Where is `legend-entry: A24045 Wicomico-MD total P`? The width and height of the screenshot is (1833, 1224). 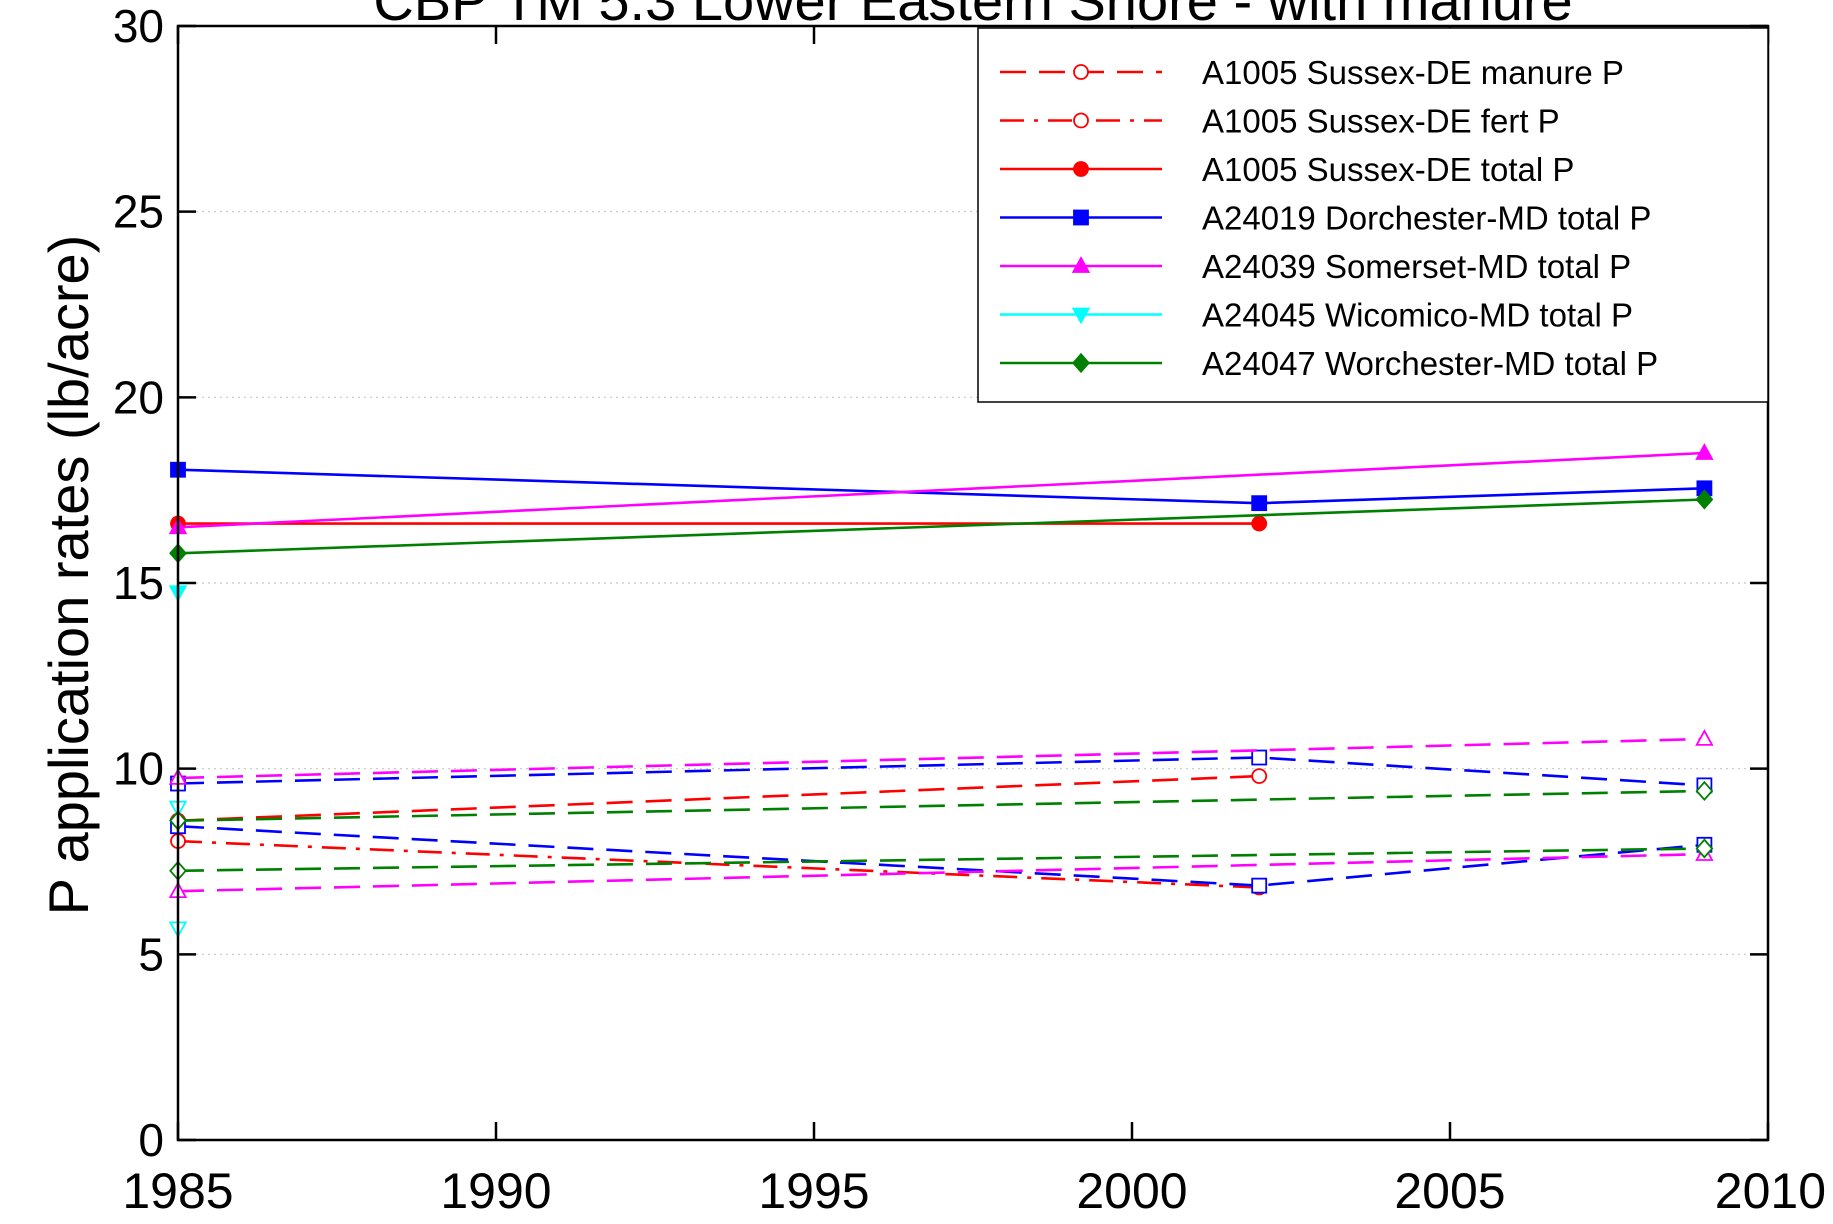
legend-entry: A24045 Wicomico-MD total P is located at coordinates (1316, 315).